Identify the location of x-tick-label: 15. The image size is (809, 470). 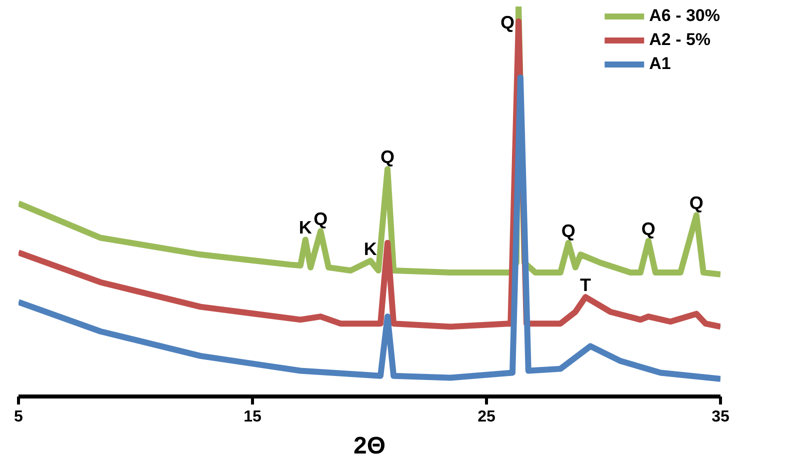
(253, 417).